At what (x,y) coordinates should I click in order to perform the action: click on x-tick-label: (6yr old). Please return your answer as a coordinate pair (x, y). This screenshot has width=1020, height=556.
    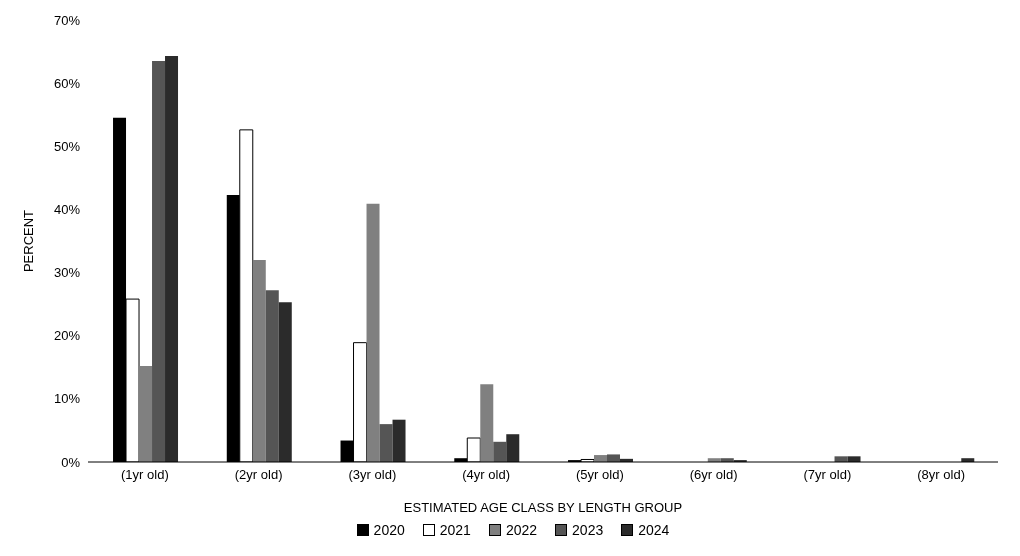
    Looking at the image, I should click on (713, 475).